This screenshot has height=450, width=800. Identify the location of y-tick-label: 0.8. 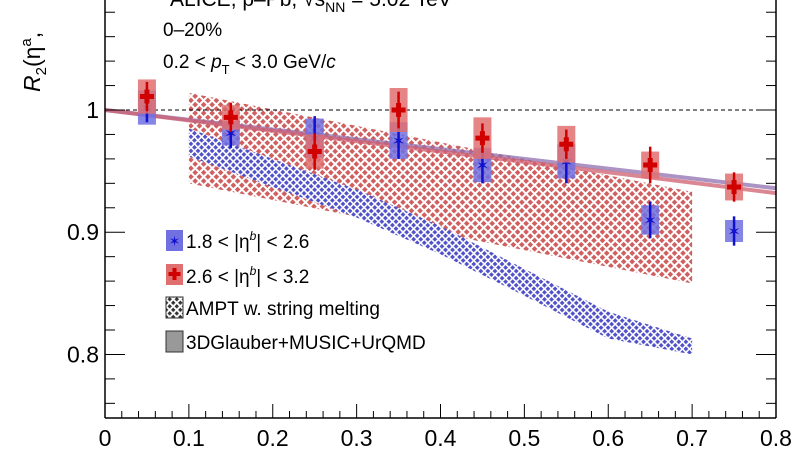
(83, 354).